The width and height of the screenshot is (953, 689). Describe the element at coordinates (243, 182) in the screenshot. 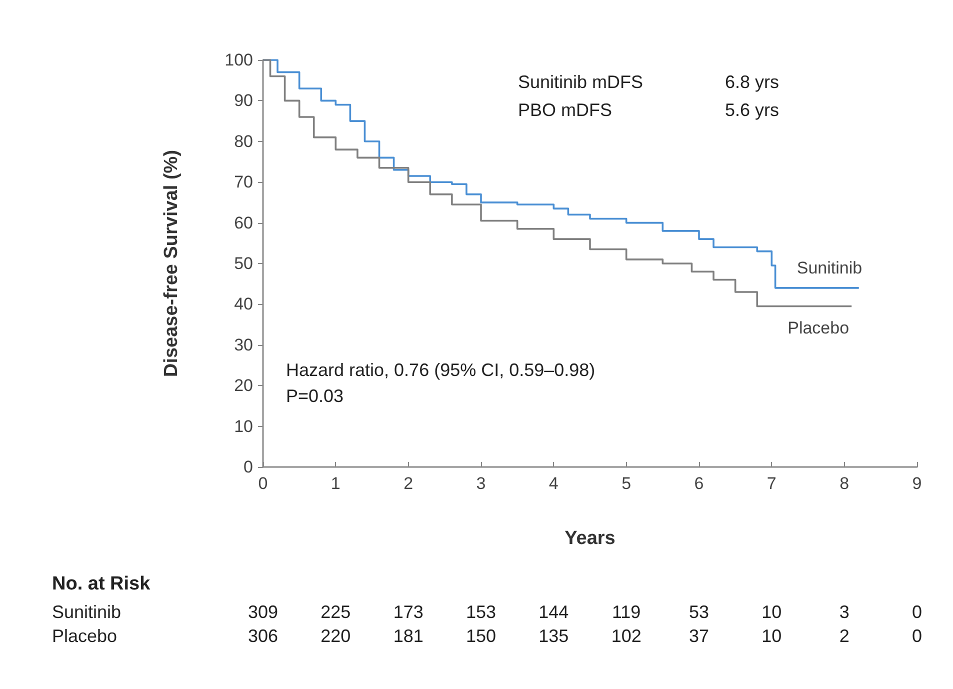

I see `y-tick-label: 70` at that location.